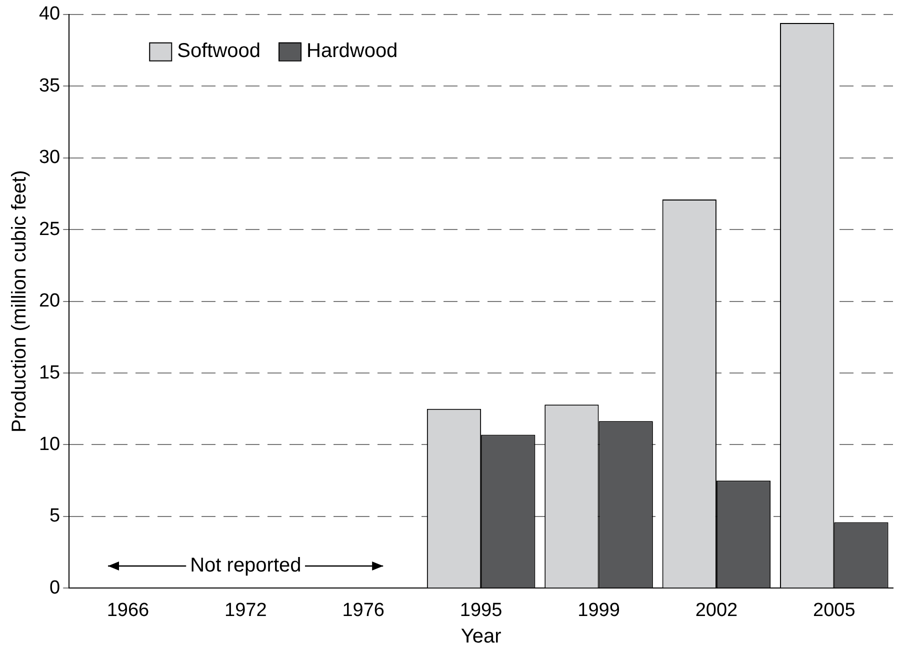 This screenshot has height=651, width=899. What do you see at coordinates (363, 610) in the screenshot?
I see `x-tick-label: 1976` at bounding box center [363, 610].